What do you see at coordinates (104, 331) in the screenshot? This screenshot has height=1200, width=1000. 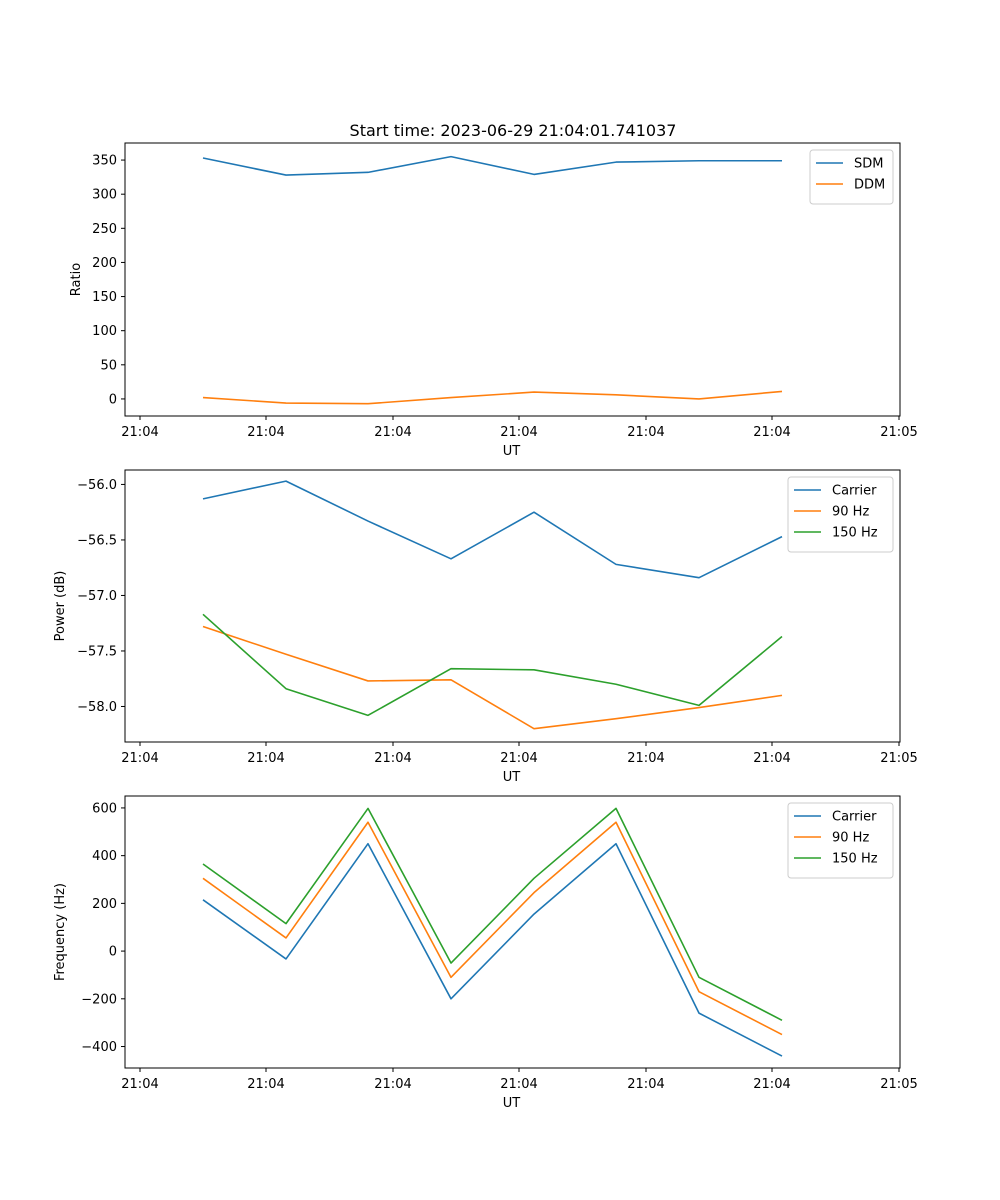 I see `y-tick-label: 100` at bounding box center [104, 331].